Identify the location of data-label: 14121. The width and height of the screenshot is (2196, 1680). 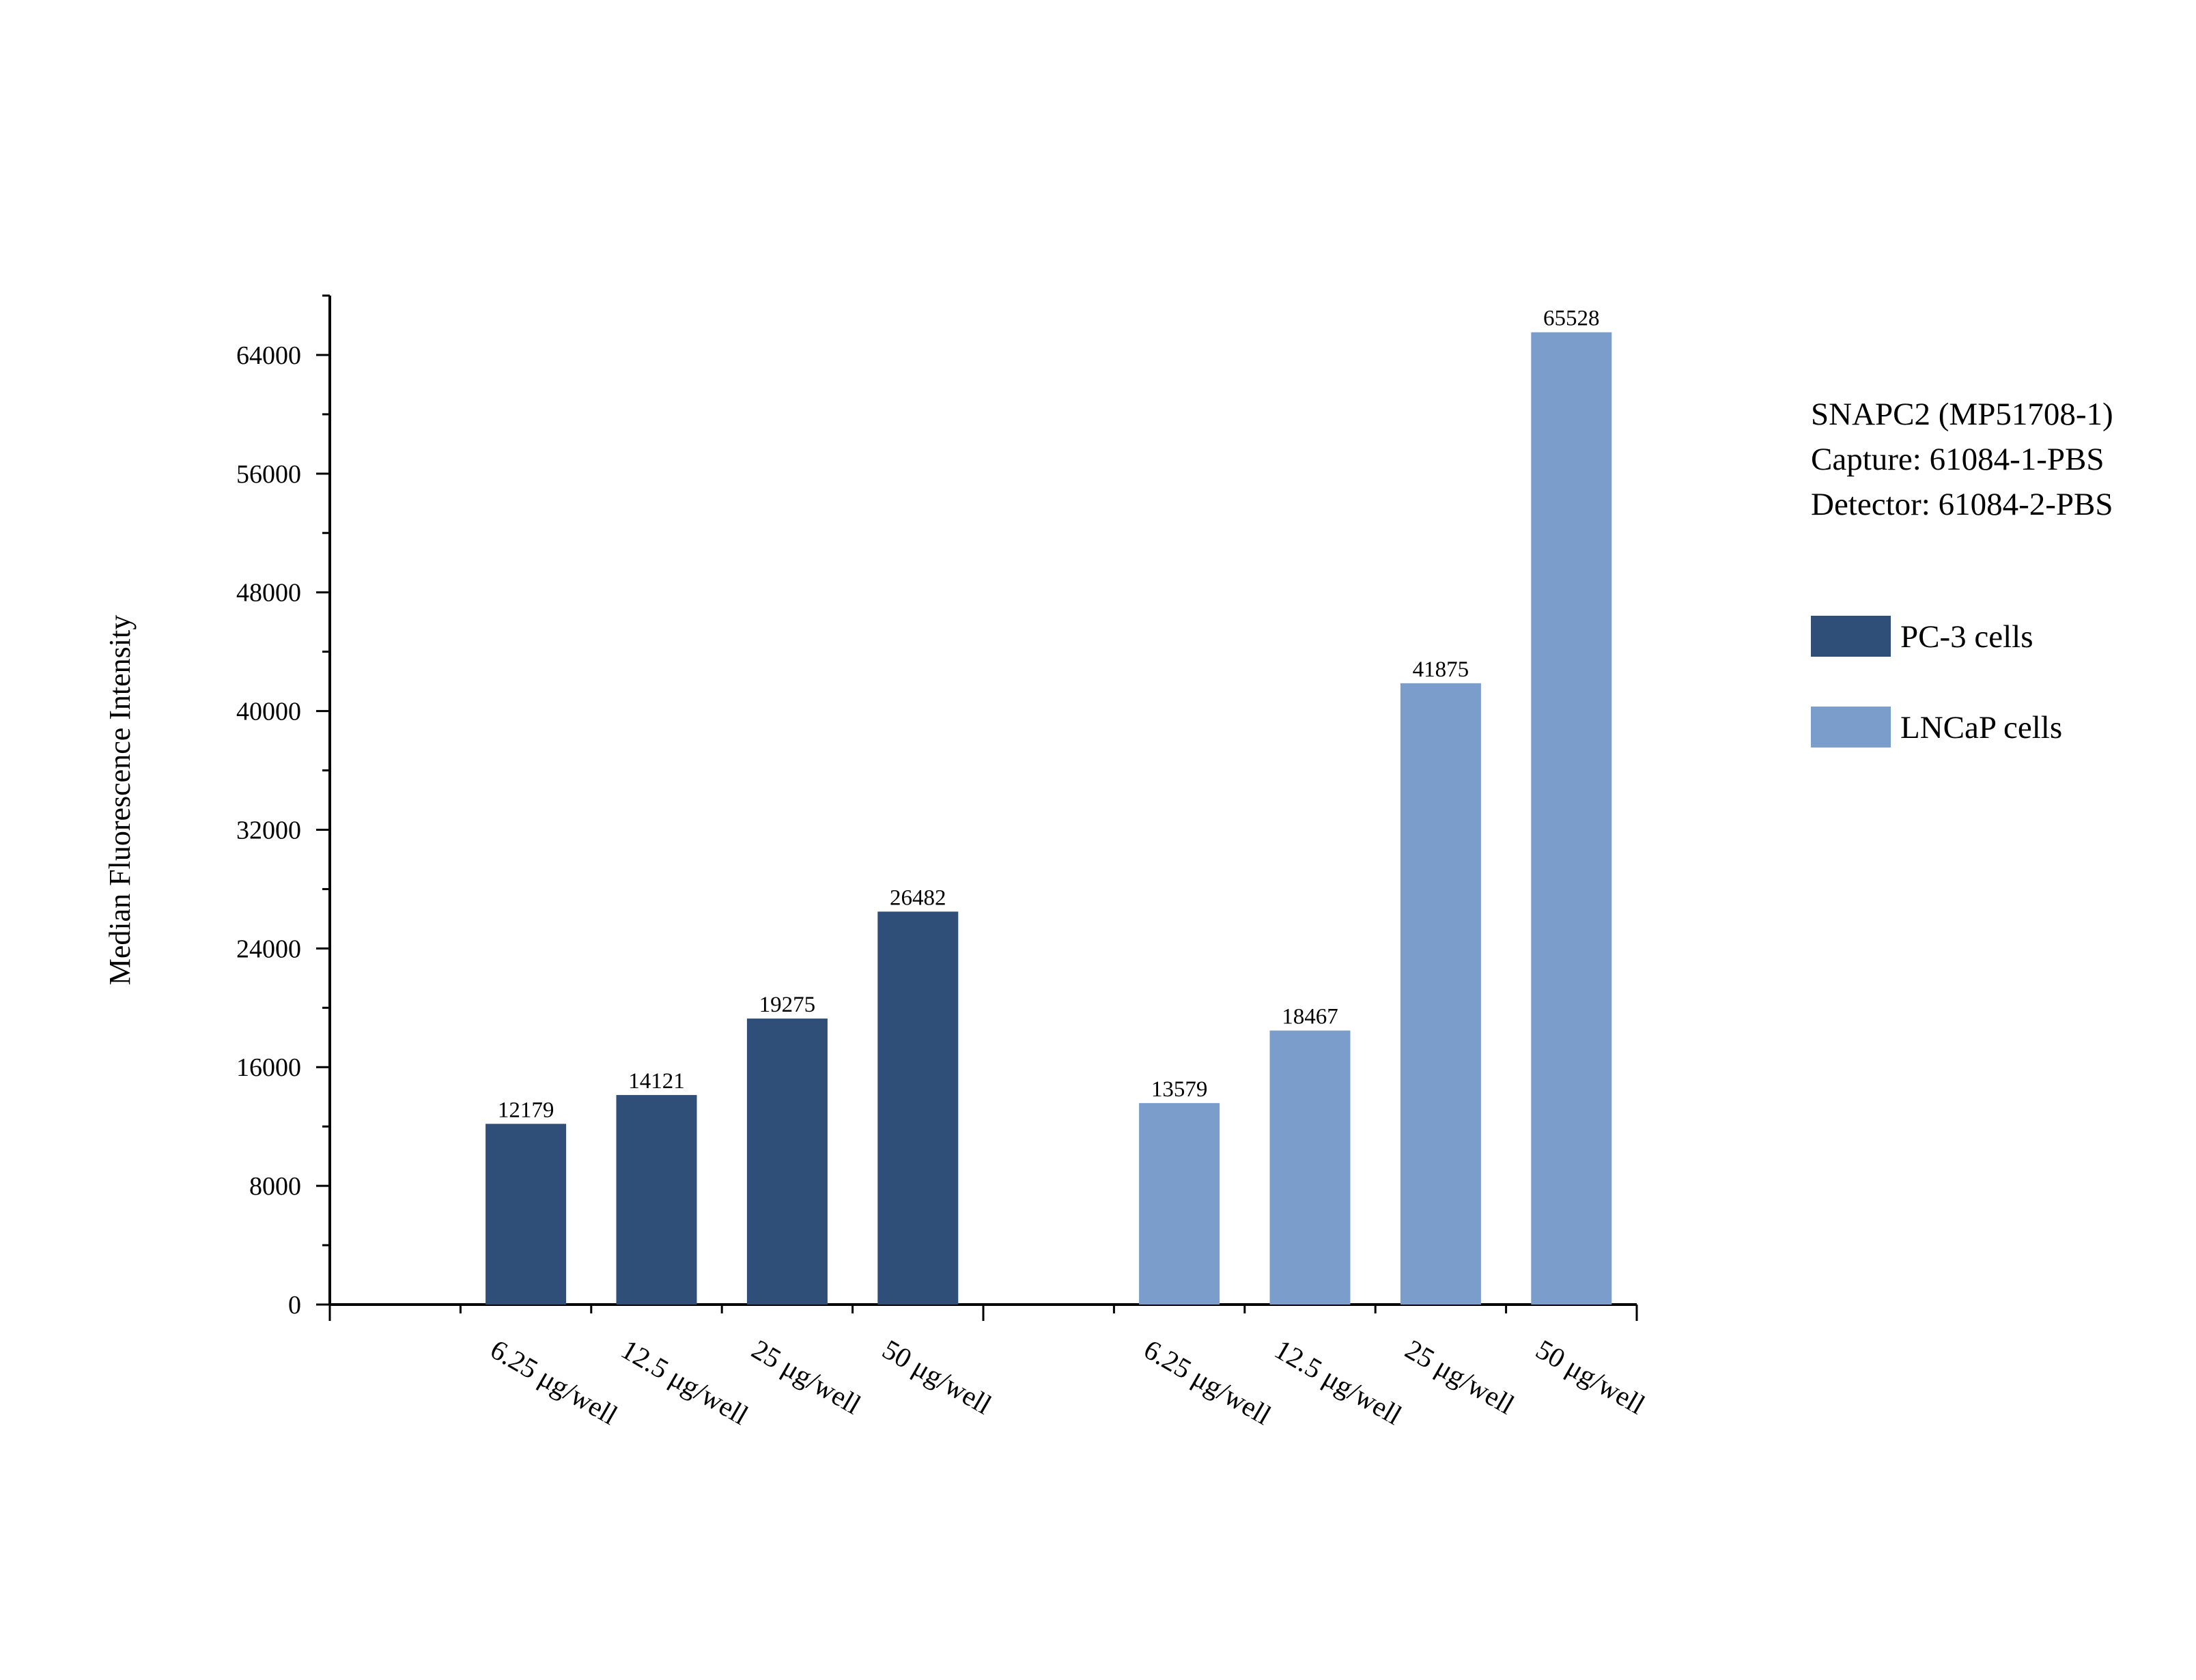
(656, 1081).